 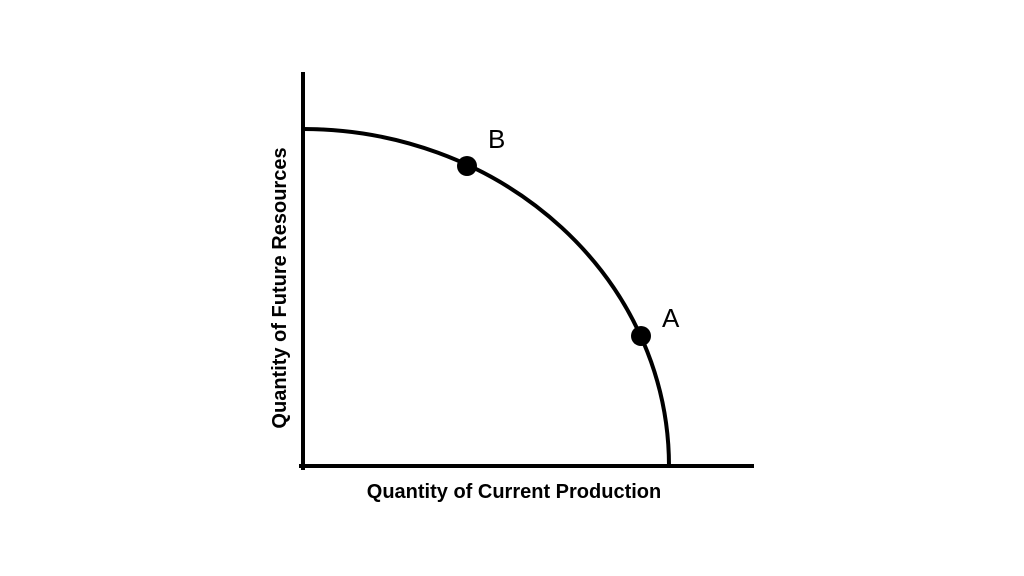 What do you see at coordinates (671, 318) in the screenshot?
I see `point-a-label: A` at bounding box center [671, 318].